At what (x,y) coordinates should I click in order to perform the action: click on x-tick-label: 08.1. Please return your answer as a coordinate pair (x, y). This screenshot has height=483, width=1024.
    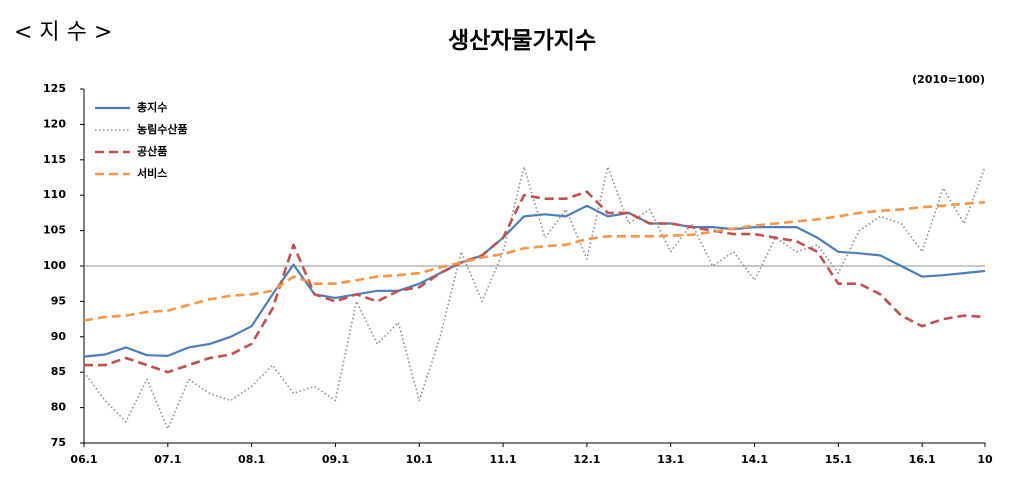
    Looking at the image, I should click on (251, 459).